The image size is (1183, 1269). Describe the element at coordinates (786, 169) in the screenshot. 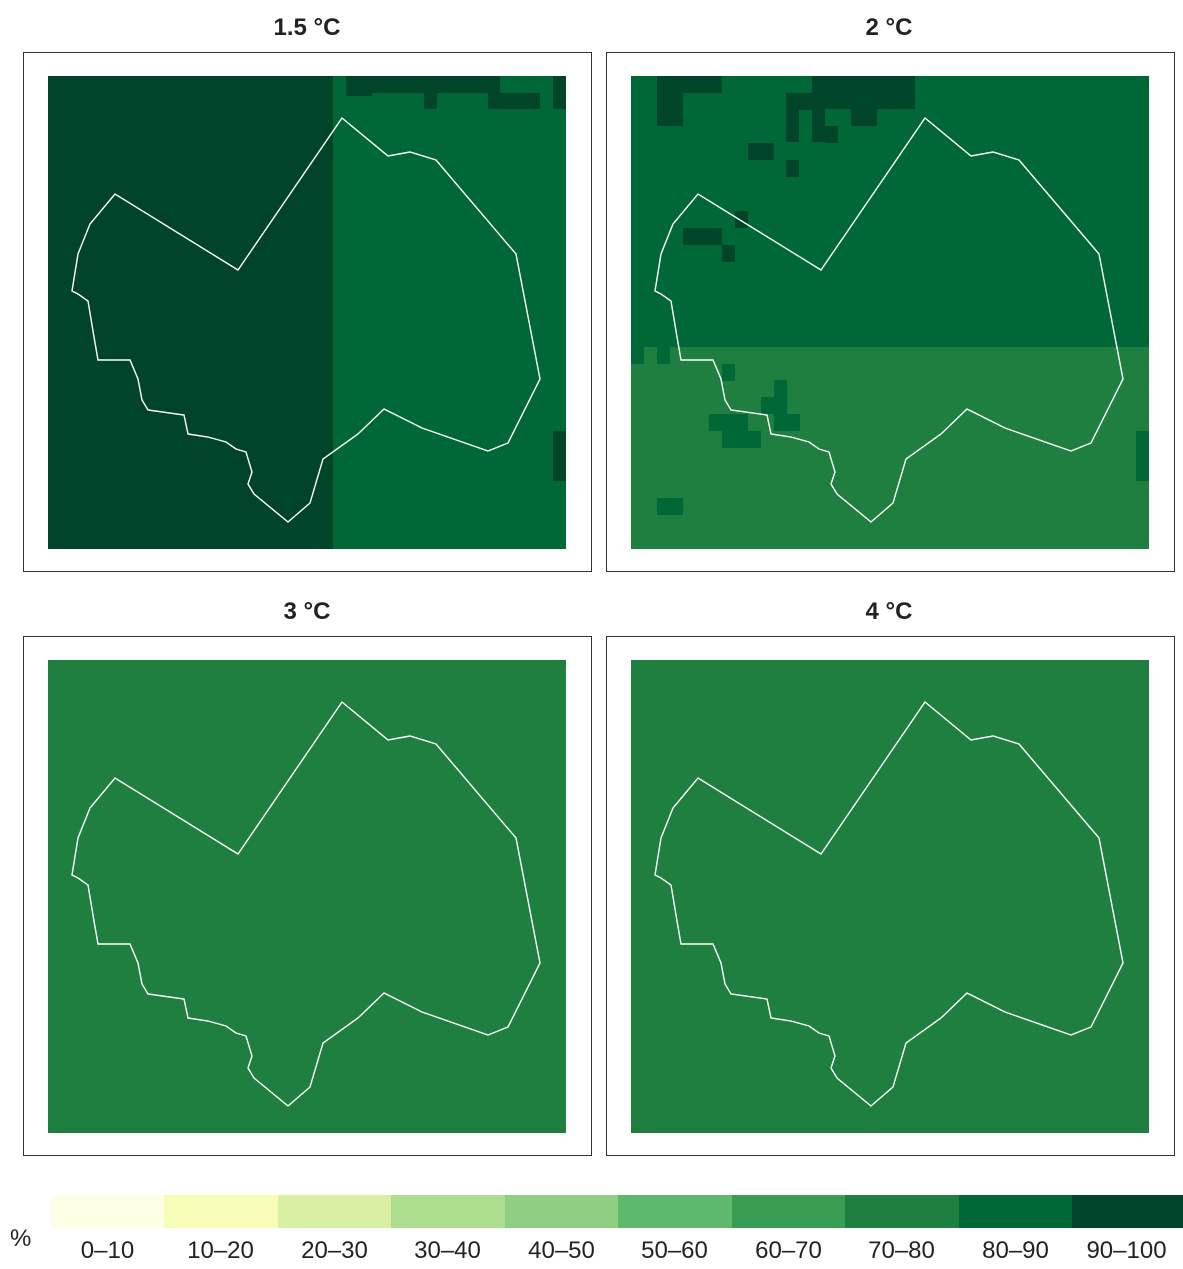

I see `map-2-cells-north` at that location.